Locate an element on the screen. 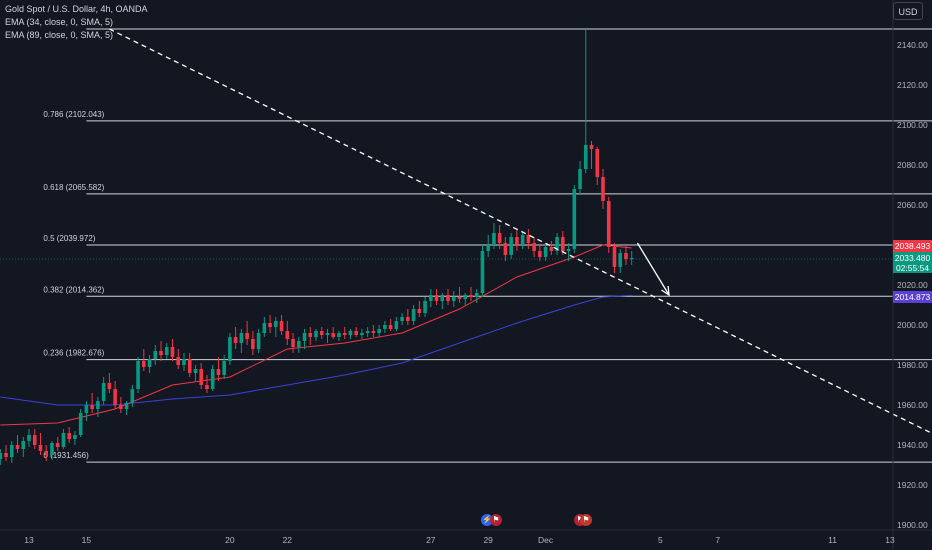  projection-arrow is located at coordinates (653, 269).